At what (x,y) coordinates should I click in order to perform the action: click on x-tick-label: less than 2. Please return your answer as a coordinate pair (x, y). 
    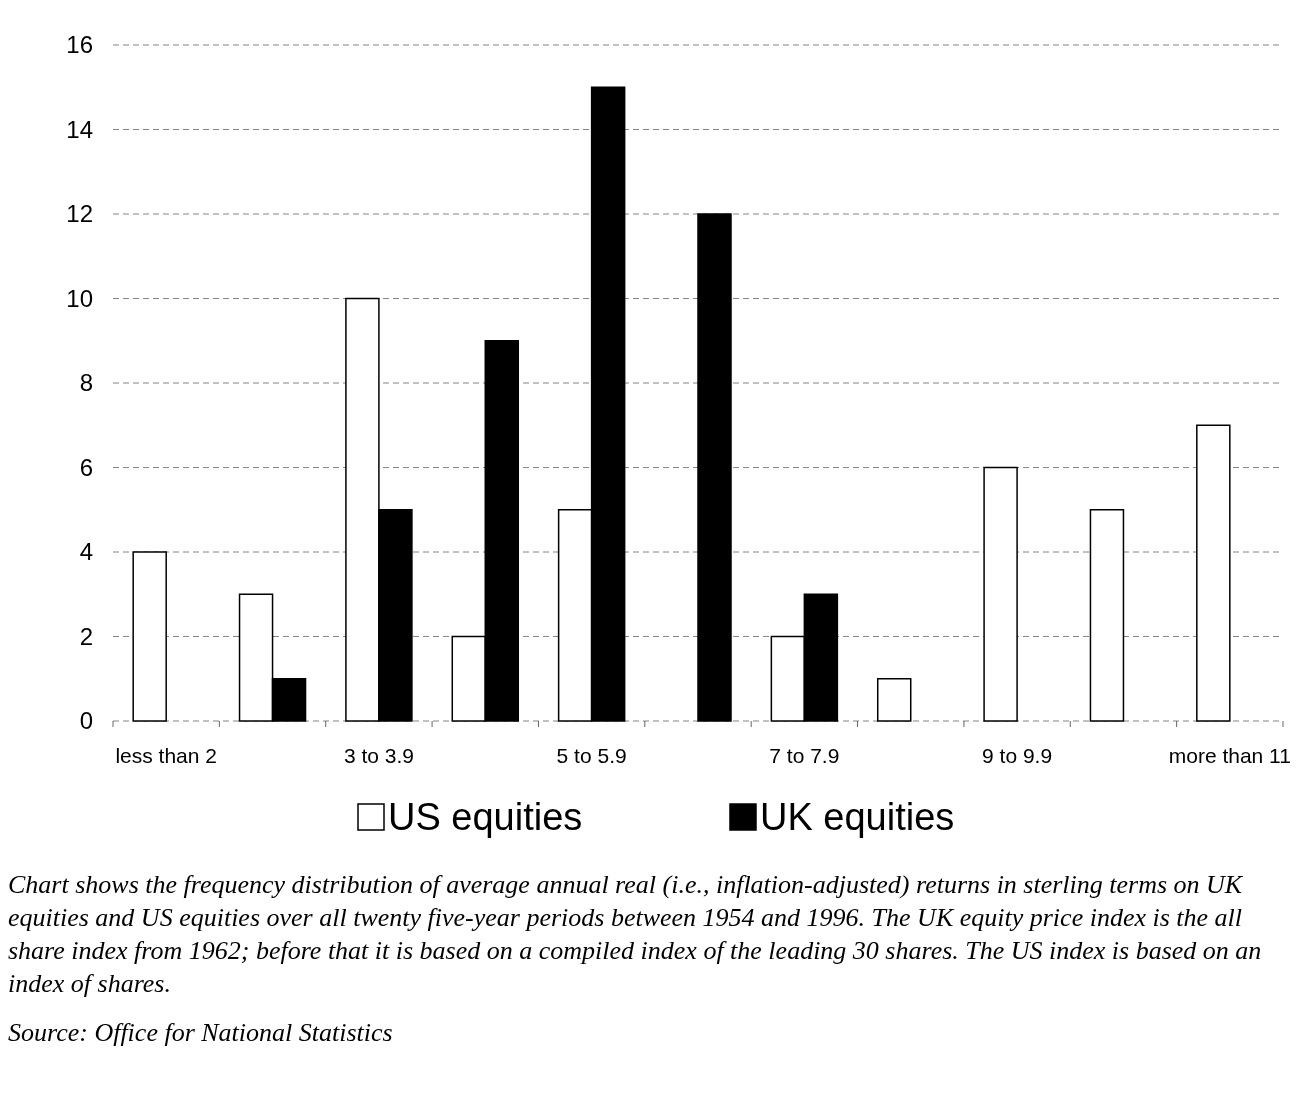
    Looking at the image, I should click on (166, 755).